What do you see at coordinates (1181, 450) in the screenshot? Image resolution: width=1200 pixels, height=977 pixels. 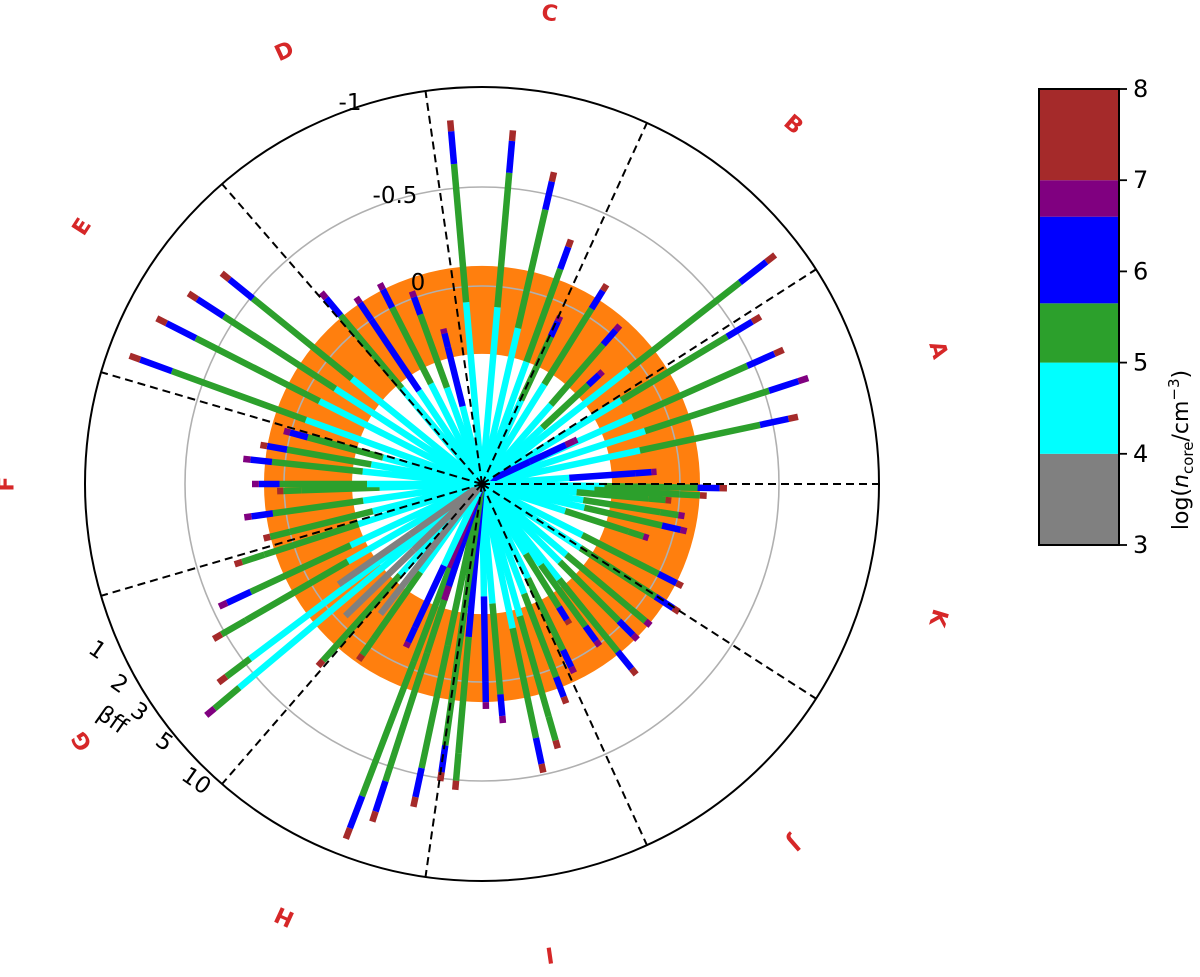 I see `colorbar-label: log(ncore/cm−3)` at bounding box center [1181, 450].